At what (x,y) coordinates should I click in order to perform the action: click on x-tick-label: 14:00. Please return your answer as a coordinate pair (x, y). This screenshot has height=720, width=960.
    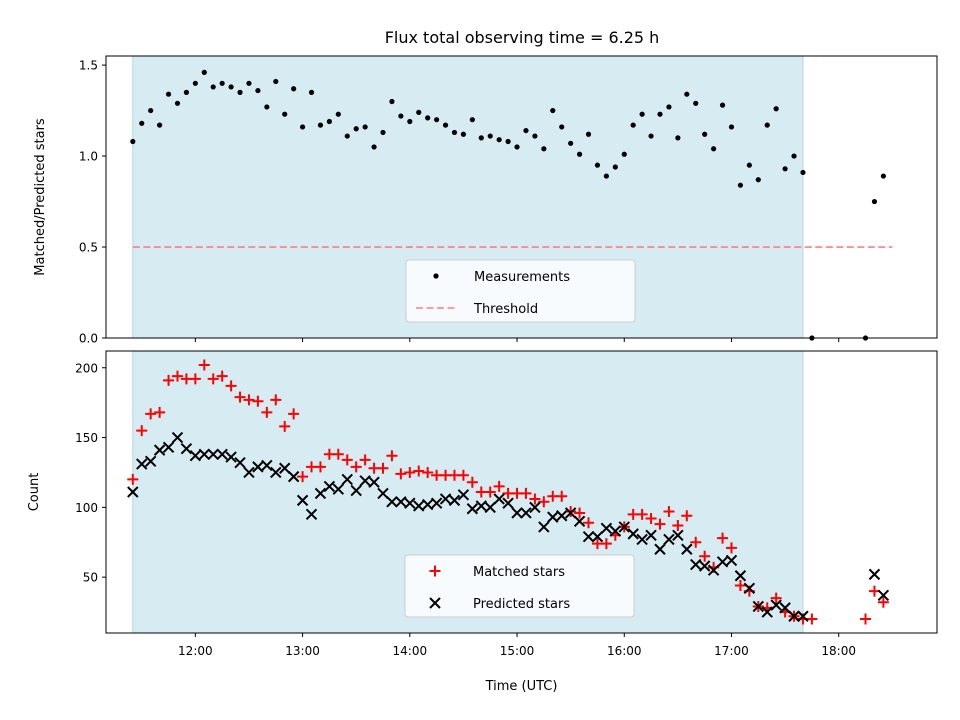
    Looking at the image, I should click on (410, 651).